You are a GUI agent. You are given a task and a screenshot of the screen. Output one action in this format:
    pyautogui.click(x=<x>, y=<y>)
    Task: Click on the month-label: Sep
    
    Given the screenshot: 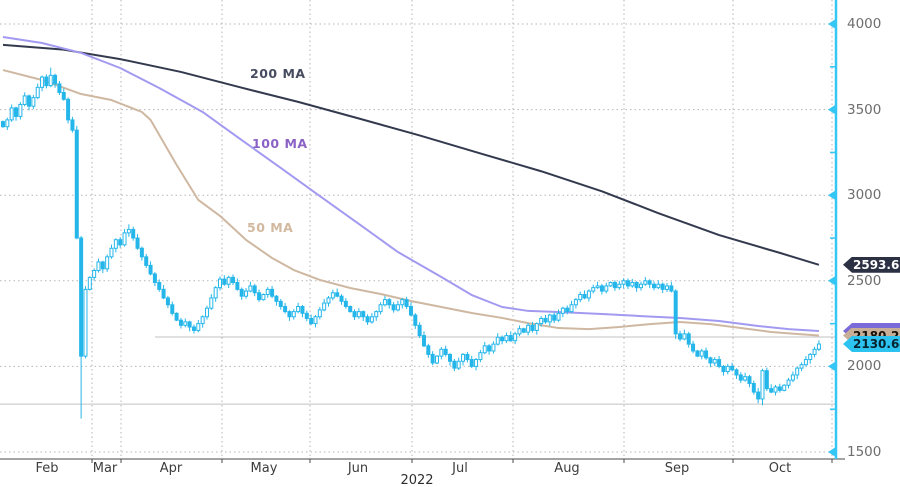 What is the action you would take?
    pyautogui.click(x=677, y=468)
    